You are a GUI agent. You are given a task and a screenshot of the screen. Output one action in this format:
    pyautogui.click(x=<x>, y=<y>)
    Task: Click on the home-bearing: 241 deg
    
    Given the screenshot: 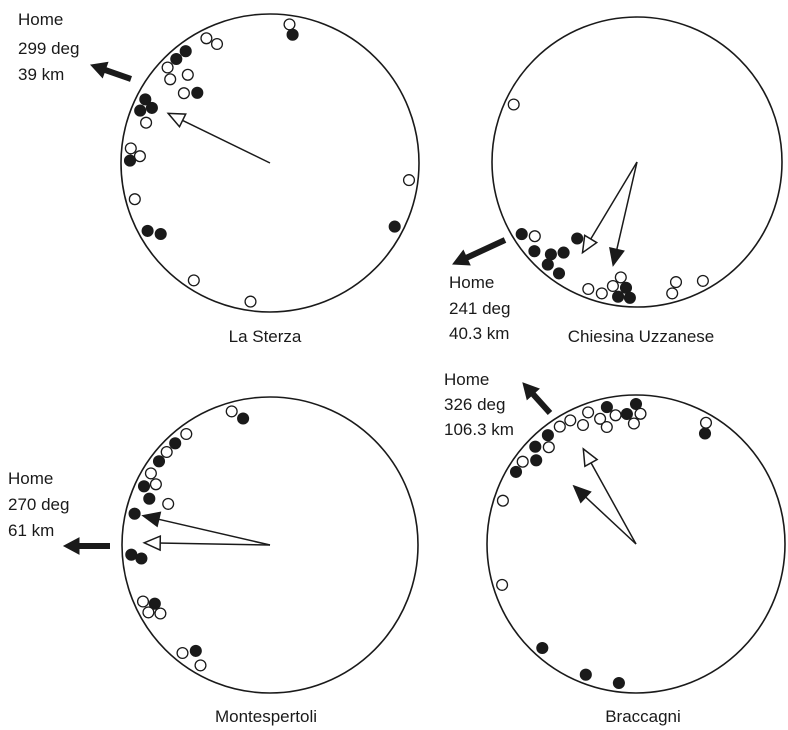 What is the action you would take?
    pyautogui.click(x=479, y=308)
    